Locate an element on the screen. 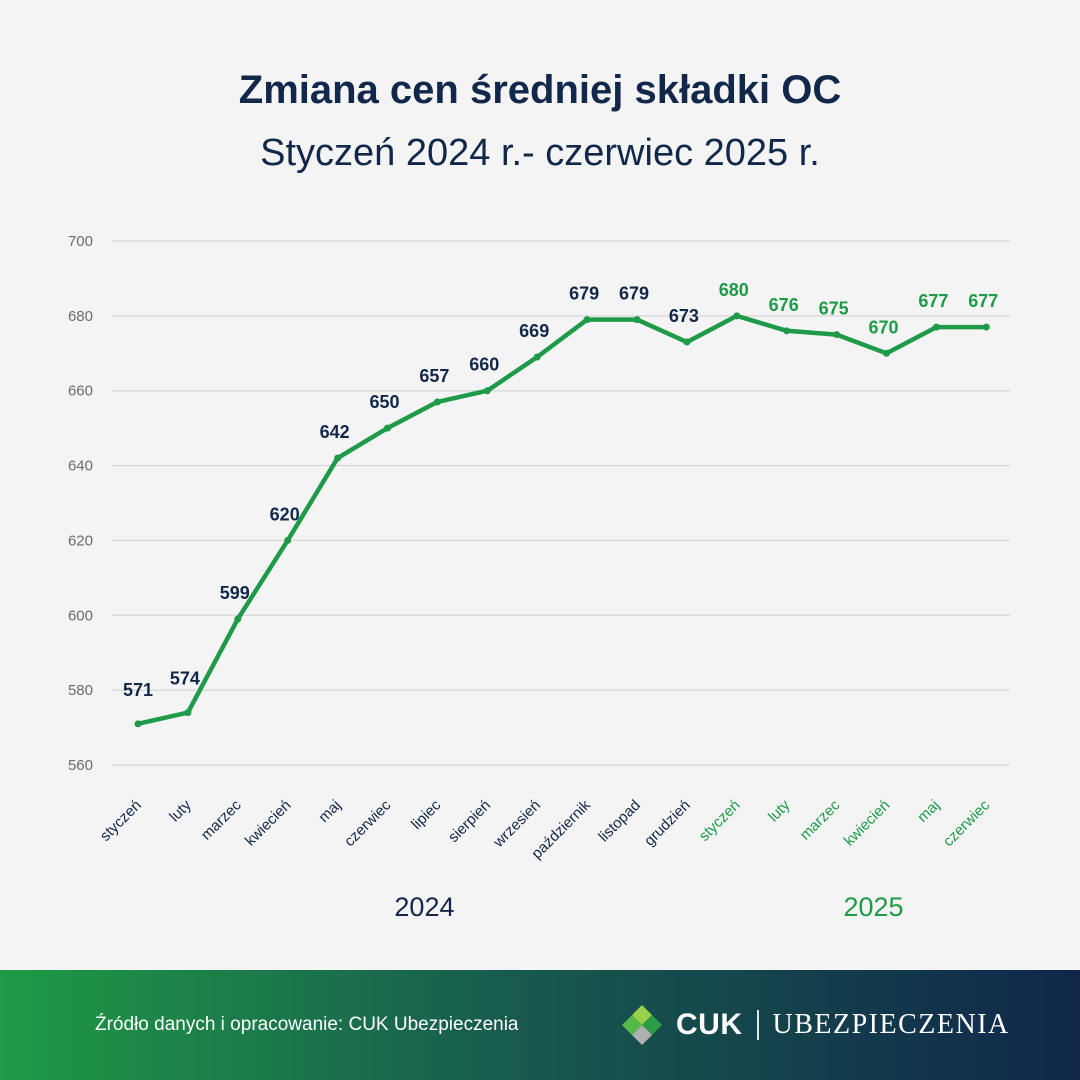  logo-brand-text: CUK is located at coordinates (709, 1024).